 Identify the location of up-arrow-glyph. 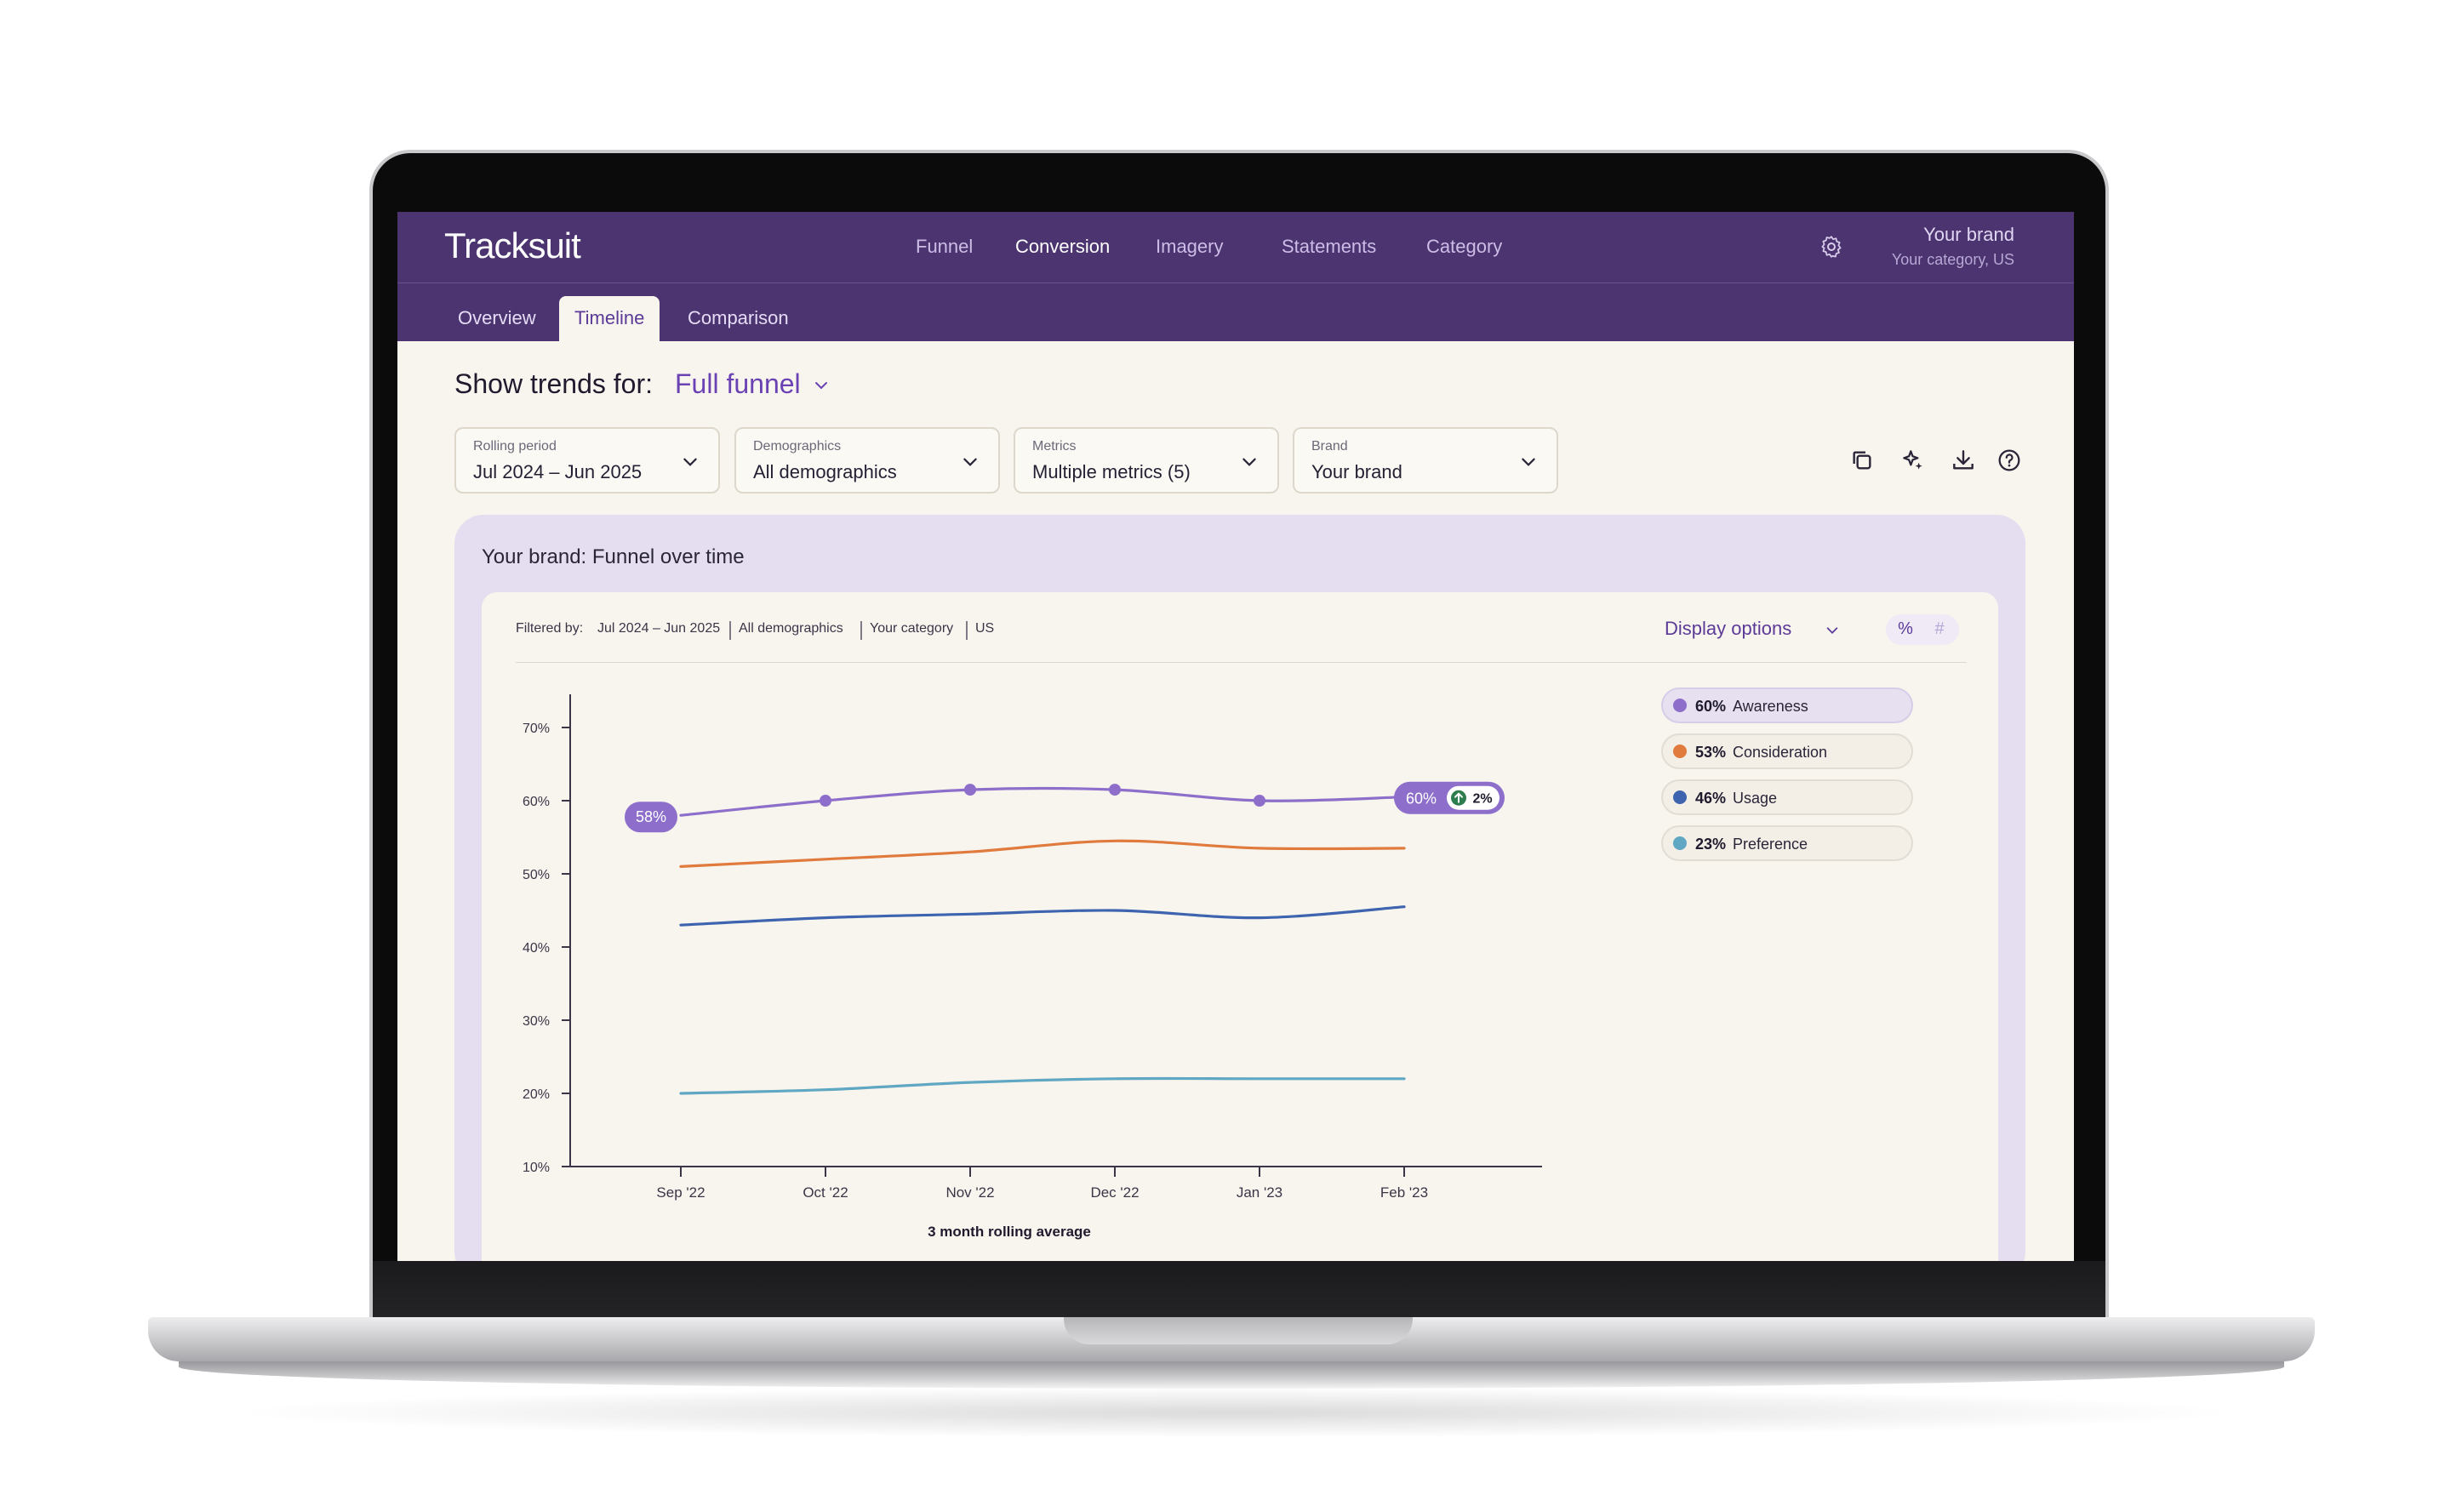
(1458, 797).